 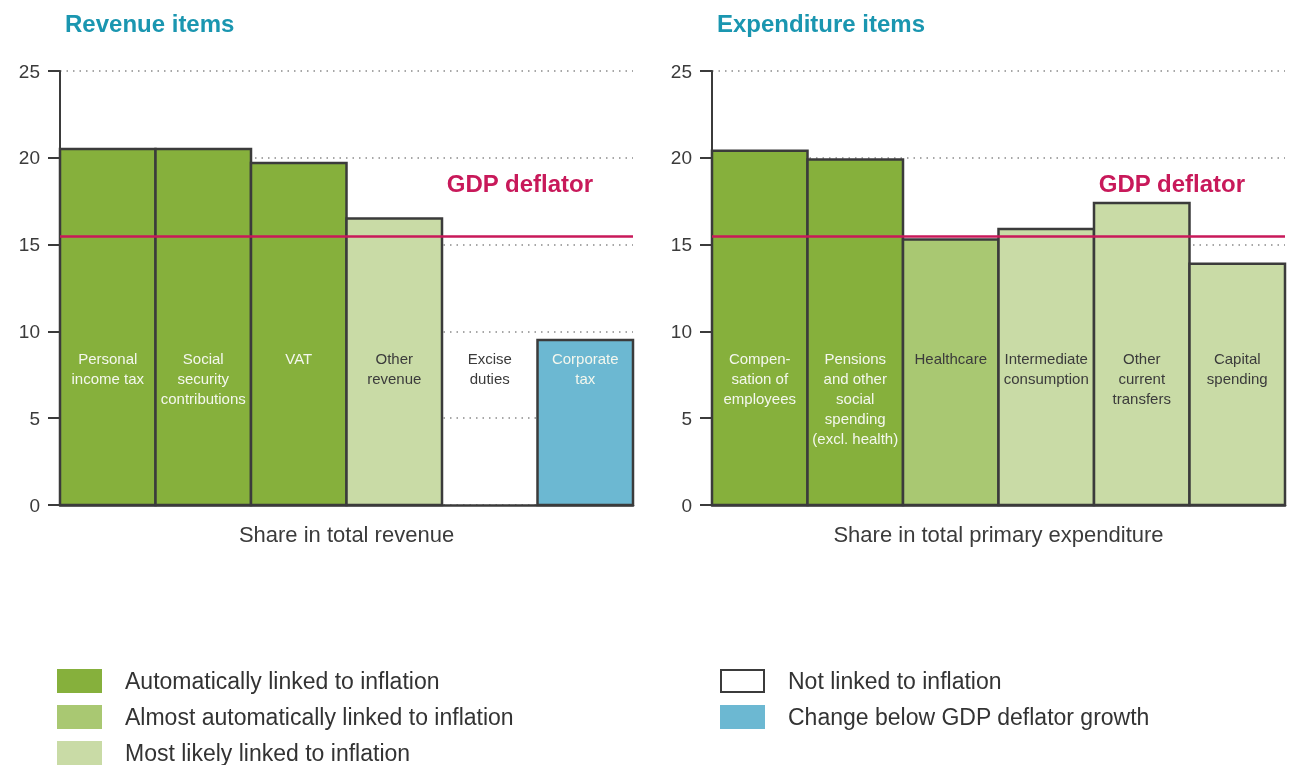 I want to click on chart-title: Revenue items, so click(x=150, y=23).